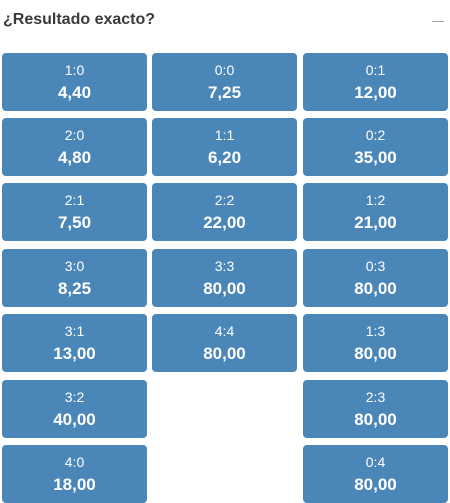  What do you see at coordinates (224, 135) in the screenshot?
I see `score-label: 1:1` at bounding box center [224, 135].